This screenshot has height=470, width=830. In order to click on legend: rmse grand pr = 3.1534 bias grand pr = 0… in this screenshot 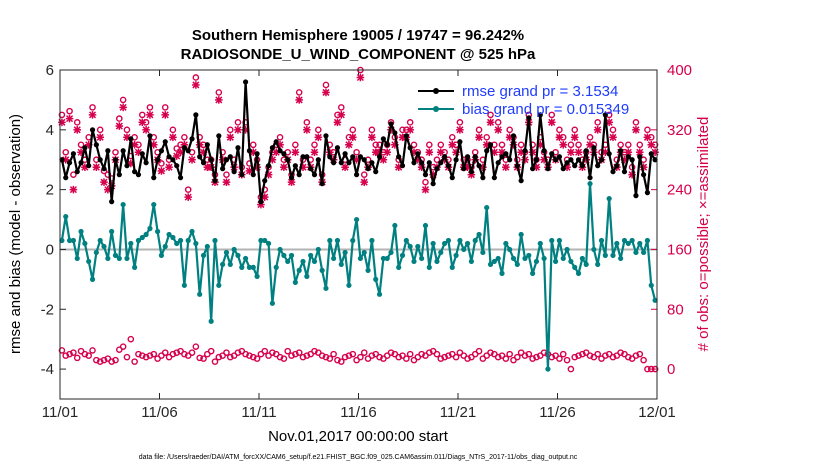, I will do `click(523, 100)`.